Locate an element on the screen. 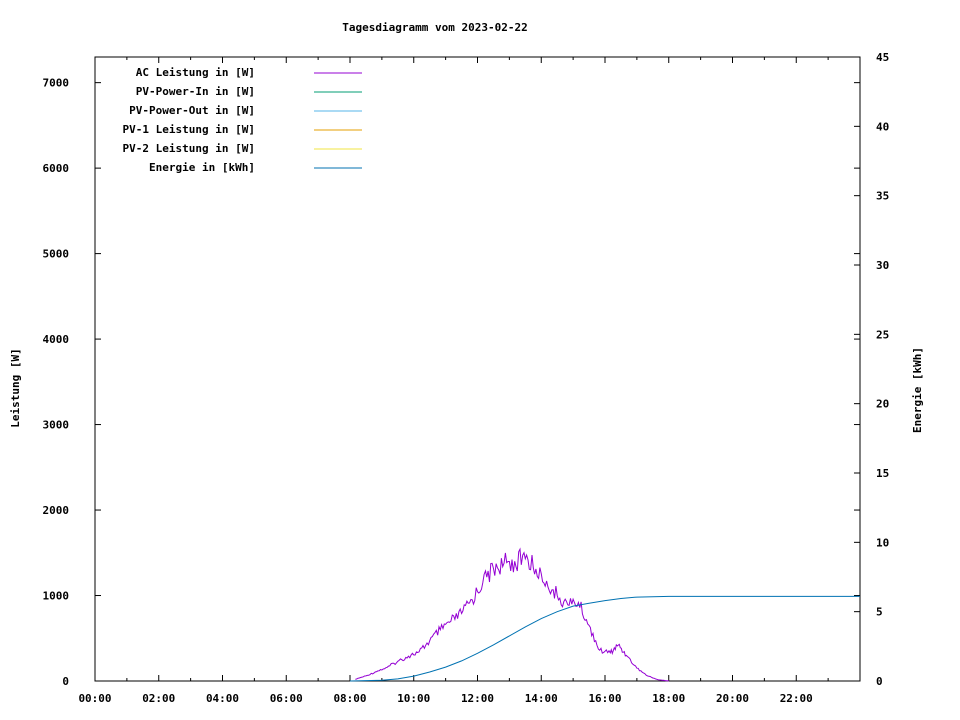 Image resolution: width=960 pixels, height=720 pixels. x-tick-label: 22:00 is located at coordinates (796, 698).